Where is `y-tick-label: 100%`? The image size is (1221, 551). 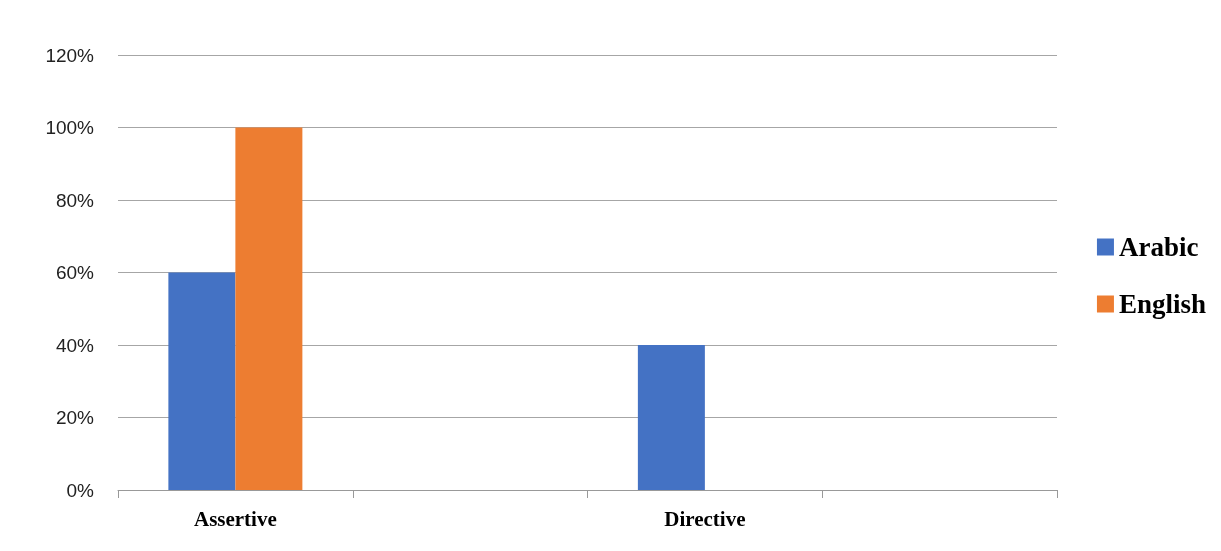 y-tick-label: 100% is located at coordinates (70, 127).